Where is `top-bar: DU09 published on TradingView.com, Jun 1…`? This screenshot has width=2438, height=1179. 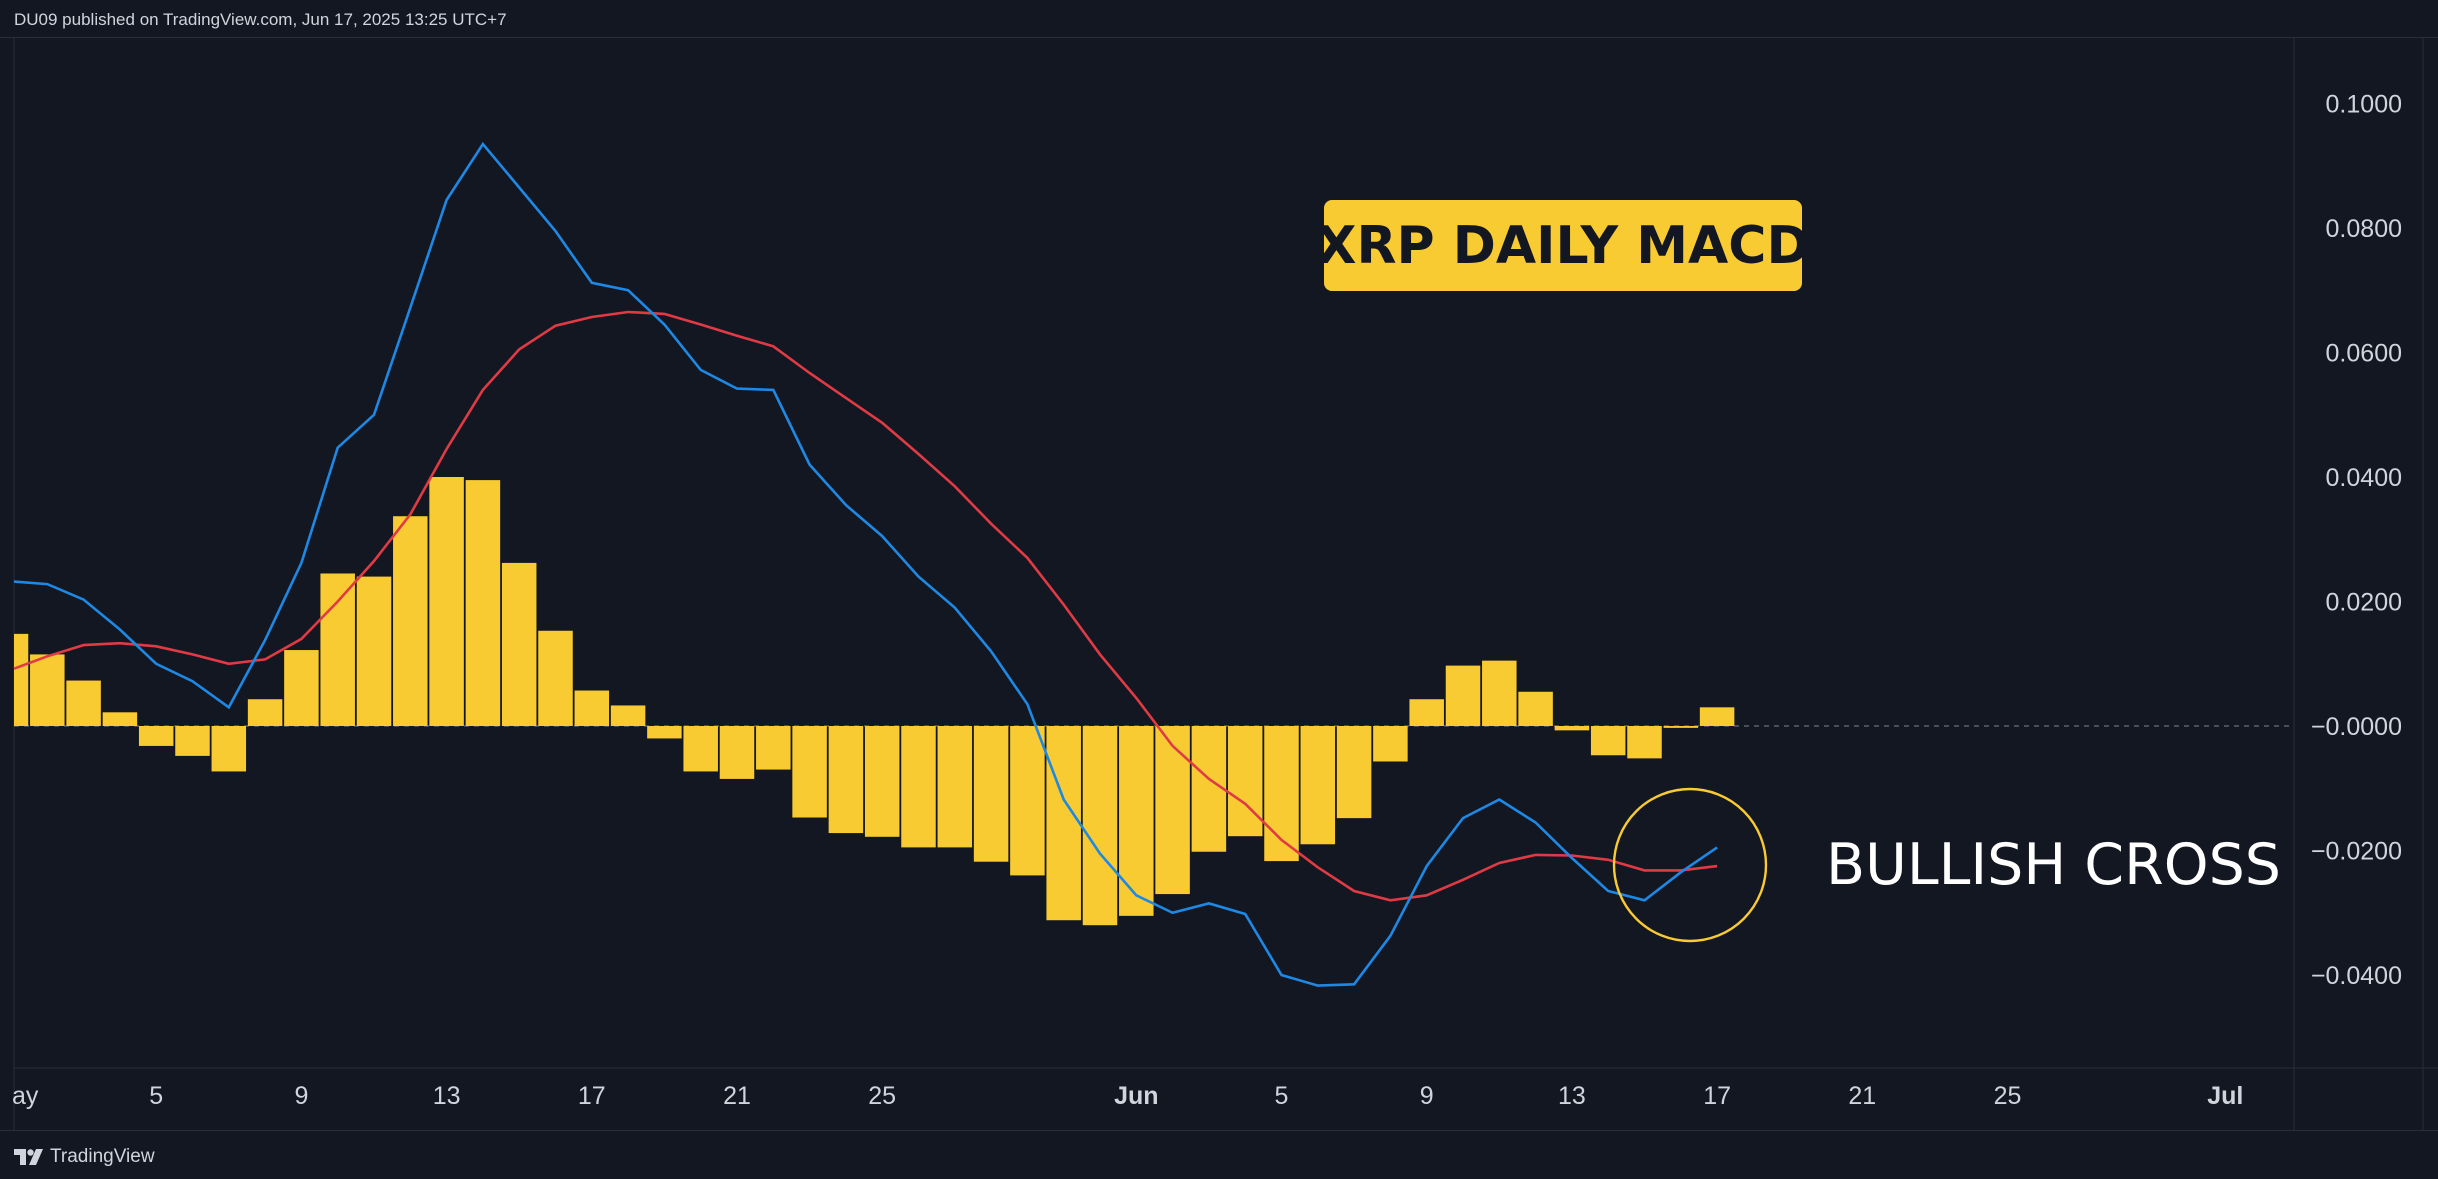 top-bar: DU09 published on TradingView.com, Jun 1… is located at coordinates (1219, 19).